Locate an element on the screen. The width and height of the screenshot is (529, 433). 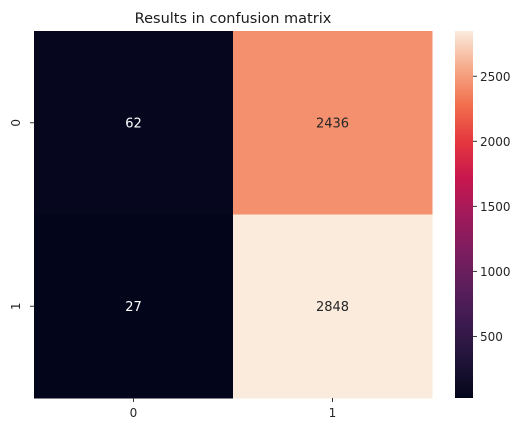
cell-value-1-0: 27 is located at coordinates (133, 307).